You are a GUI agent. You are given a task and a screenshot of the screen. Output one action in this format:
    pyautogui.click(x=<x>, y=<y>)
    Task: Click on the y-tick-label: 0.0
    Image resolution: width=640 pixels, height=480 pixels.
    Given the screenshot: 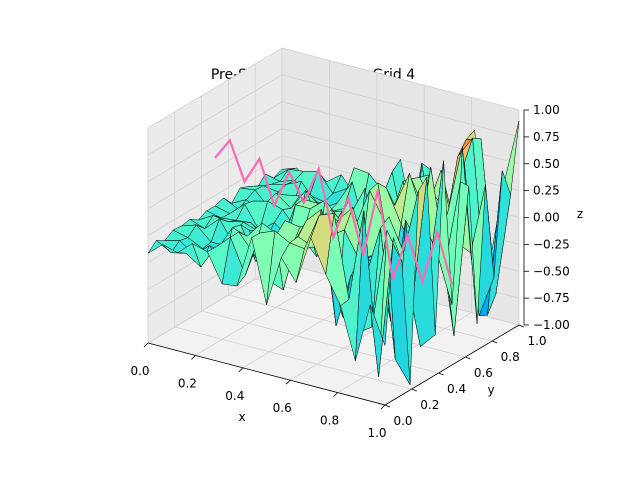 What is the action you would take?
    pyautogui.click(x=402, y=421)
    